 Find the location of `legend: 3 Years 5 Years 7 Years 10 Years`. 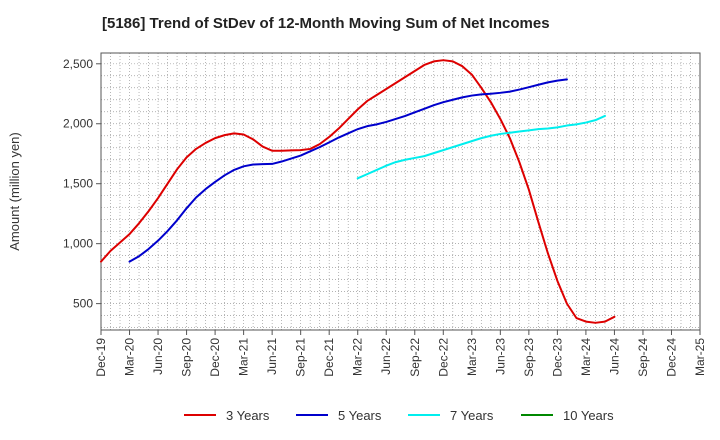

legend: 3 Years 5 Years 7 Years 10 Years is located at coordinates (360, 415).